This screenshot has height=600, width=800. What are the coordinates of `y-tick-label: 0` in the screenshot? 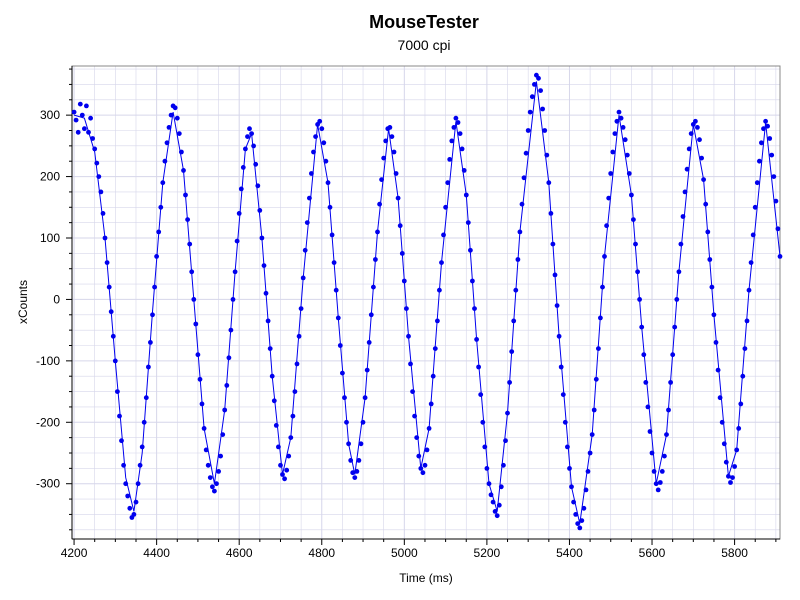 It's located at (56, 299).